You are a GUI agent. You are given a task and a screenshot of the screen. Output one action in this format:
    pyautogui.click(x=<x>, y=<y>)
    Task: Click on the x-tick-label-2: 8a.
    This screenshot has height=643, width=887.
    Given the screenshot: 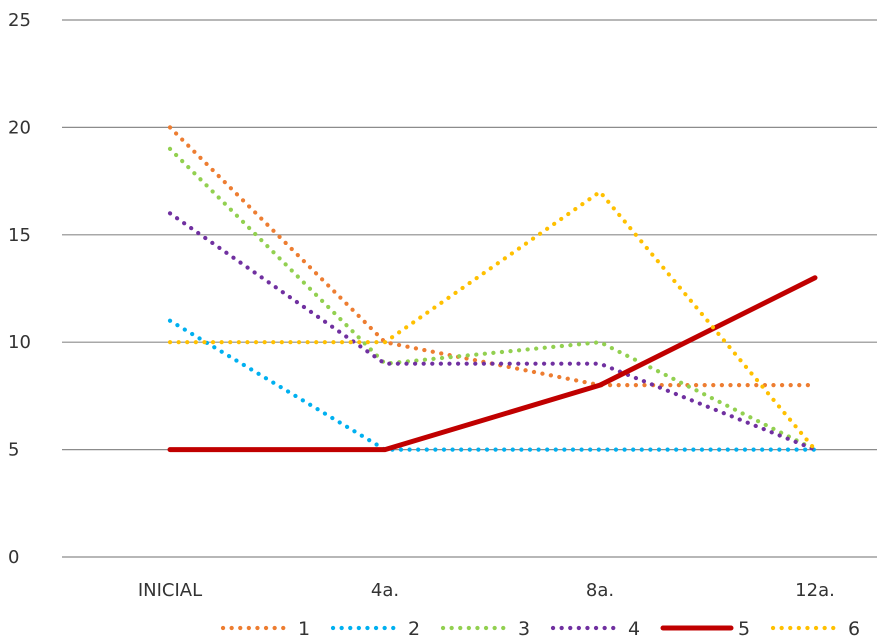 What is the action you would take?
    pyautogui.click(x=600, y=590)
    